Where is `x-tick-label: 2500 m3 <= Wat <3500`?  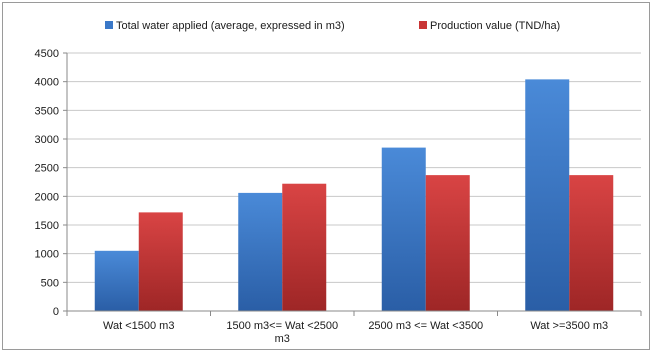
x-tick-label: 2500 m3 <= Wat <3500 is located at coordinates (425, 326).